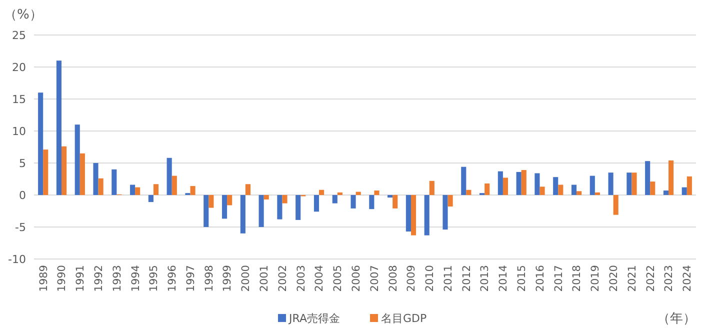  I want to click on x-tick-label: 2023, so click(669, 278).